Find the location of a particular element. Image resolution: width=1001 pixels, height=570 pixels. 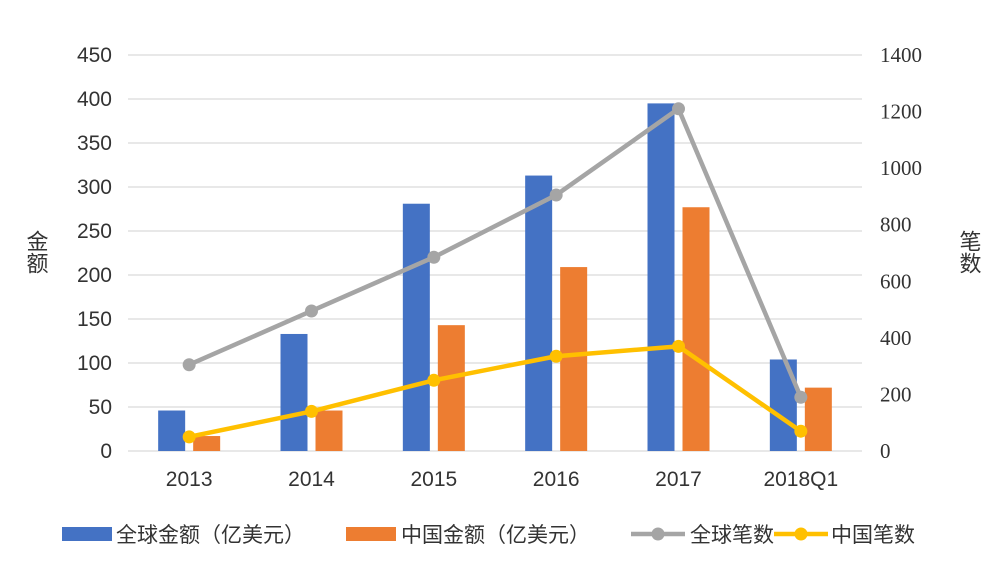

legend: 全球金额（亿美元） 中国金额（亿美元） 全球笔数 中国笔数 is located at coordinates (488, 535).